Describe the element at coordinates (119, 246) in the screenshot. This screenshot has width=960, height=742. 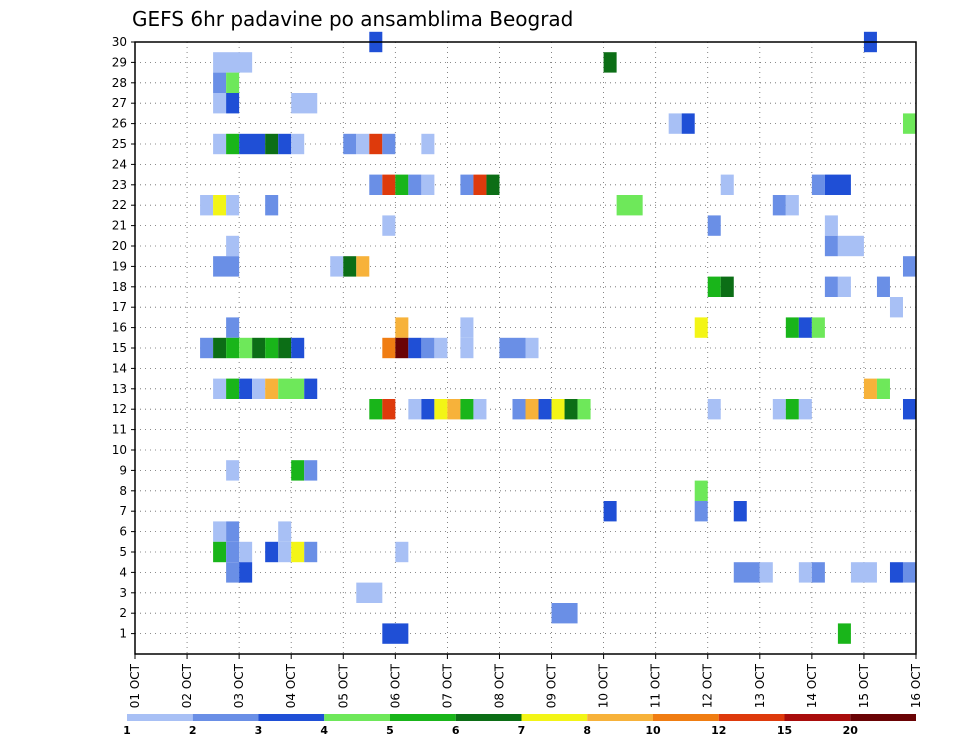
I see `y-tick-label: 20` at that location.